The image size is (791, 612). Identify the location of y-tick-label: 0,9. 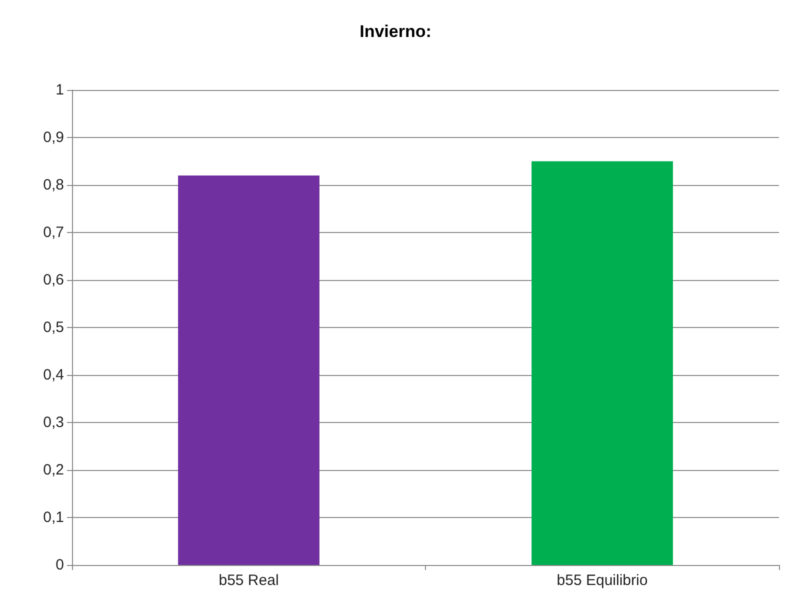
(53, 137).